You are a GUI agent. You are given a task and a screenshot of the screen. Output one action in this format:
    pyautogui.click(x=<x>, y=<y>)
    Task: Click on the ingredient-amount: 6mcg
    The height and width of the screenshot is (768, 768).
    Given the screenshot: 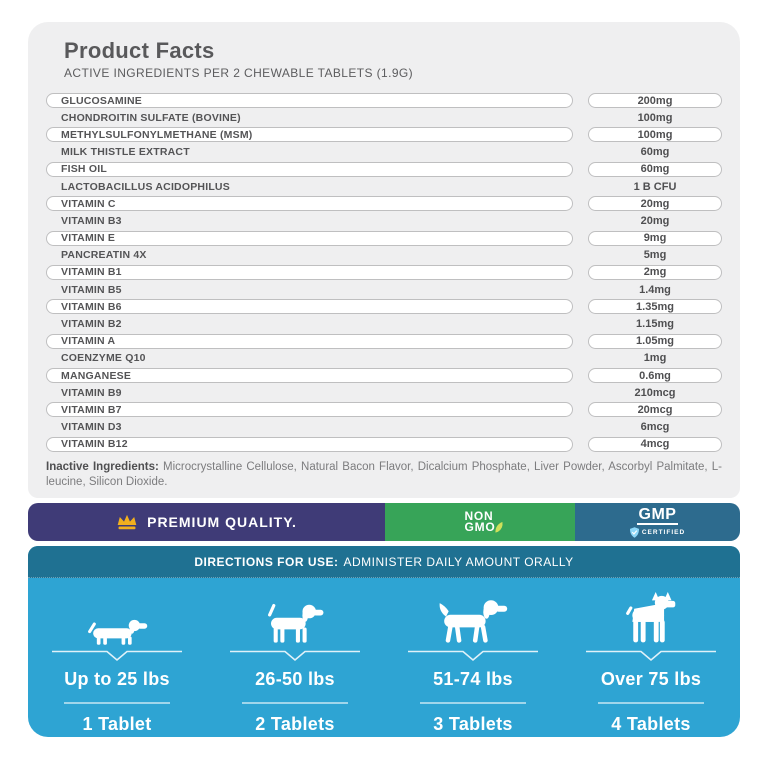 What is the action you would take?
    pyautogui.click(x=655, y=427)
    